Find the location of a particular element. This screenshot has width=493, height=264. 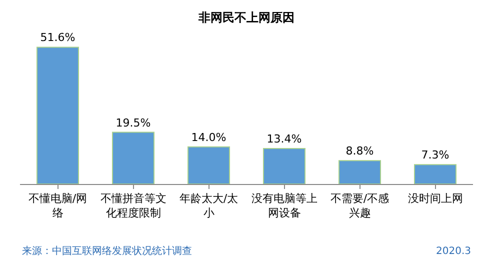

x-tick-label: 不懂电脑/网络 is located at coordinates (58, 206).